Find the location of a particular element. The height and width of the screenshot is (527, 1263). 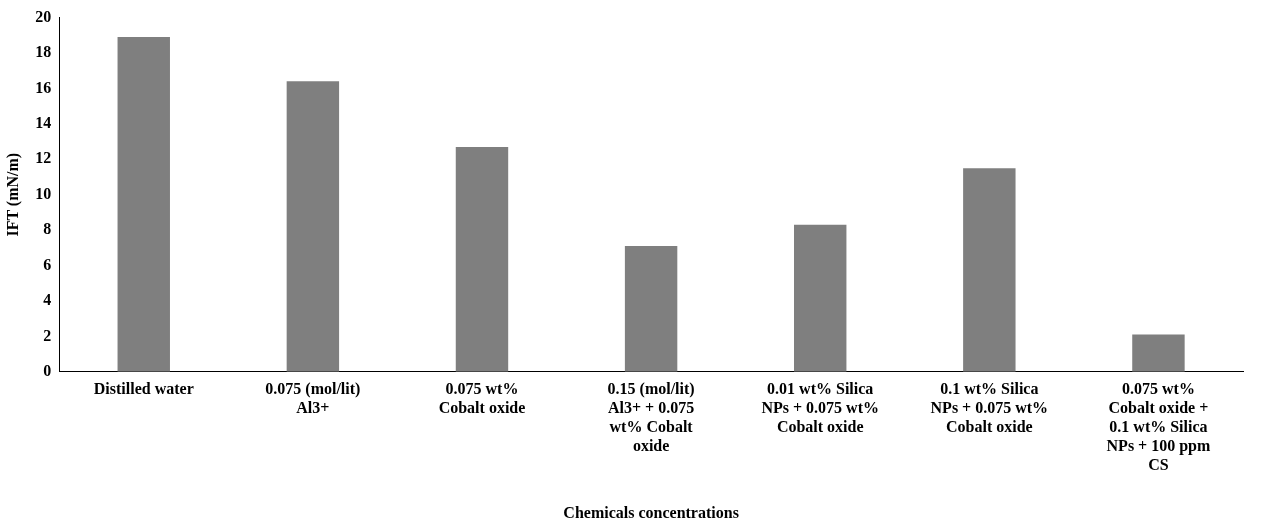

y-tick-label: 8 is located at coordinates (47, 229).